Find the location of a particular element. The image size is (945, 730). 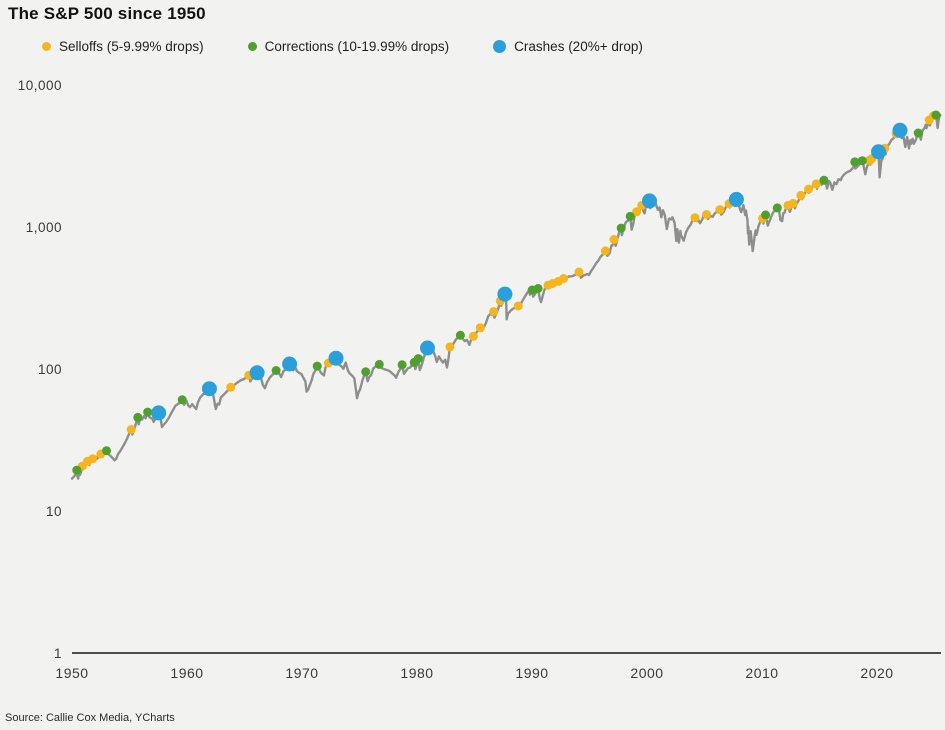

x-tick-label: 1970 is located at coordinates (301, 673).